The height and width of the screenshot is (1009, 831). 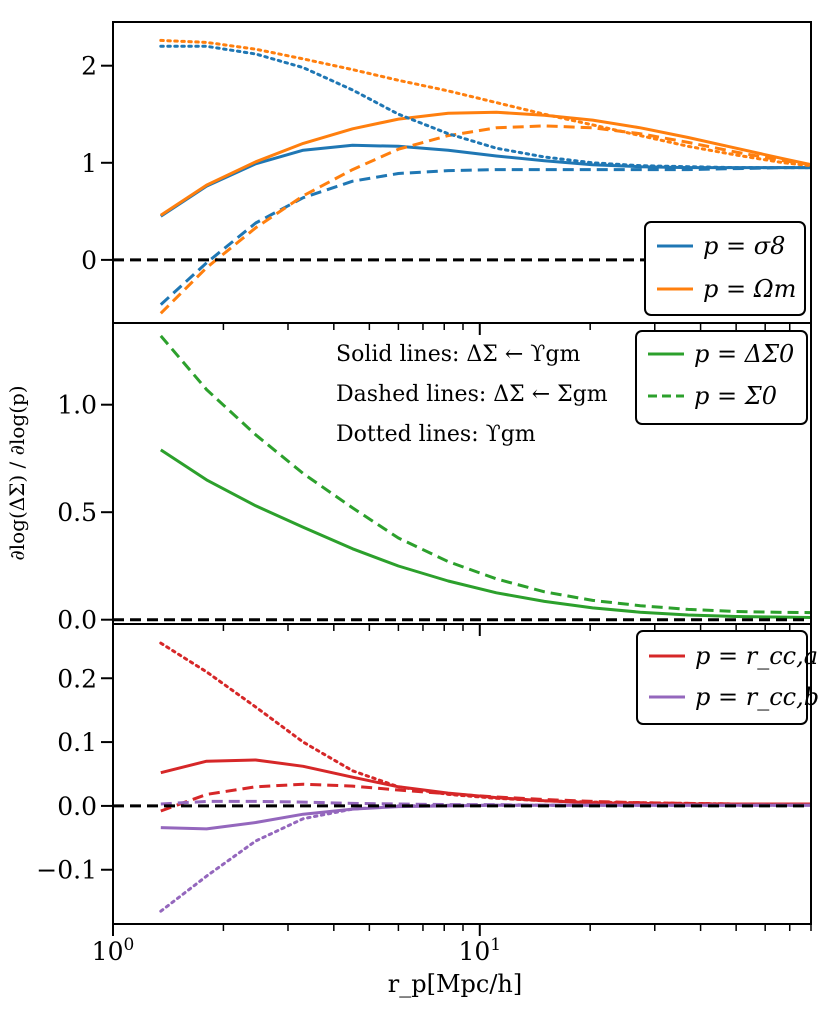 What do you see at coordinates (113, 950) in the screenshot?
I see `xtick-label-0: 10⁰` at bounding box center [113, 950].